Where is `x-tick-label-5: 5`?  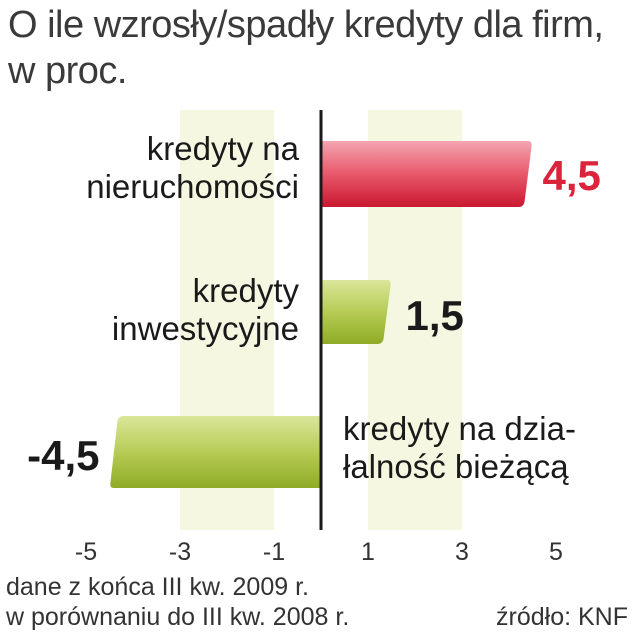 x-tick-label-5: 5 is located at coordinates (556, 552).